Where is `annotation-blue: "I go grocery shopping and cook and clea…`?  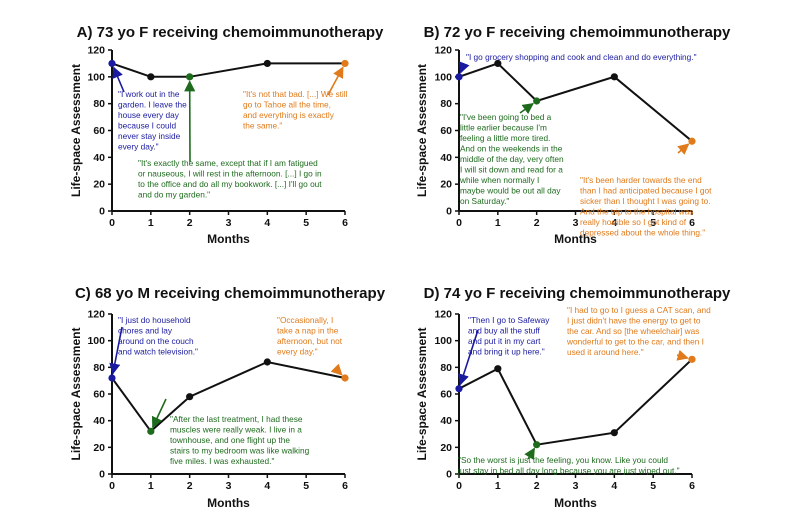
annotation-blue: "I go grocery shopping and cook and clea… is located at coordinates (581, 57).